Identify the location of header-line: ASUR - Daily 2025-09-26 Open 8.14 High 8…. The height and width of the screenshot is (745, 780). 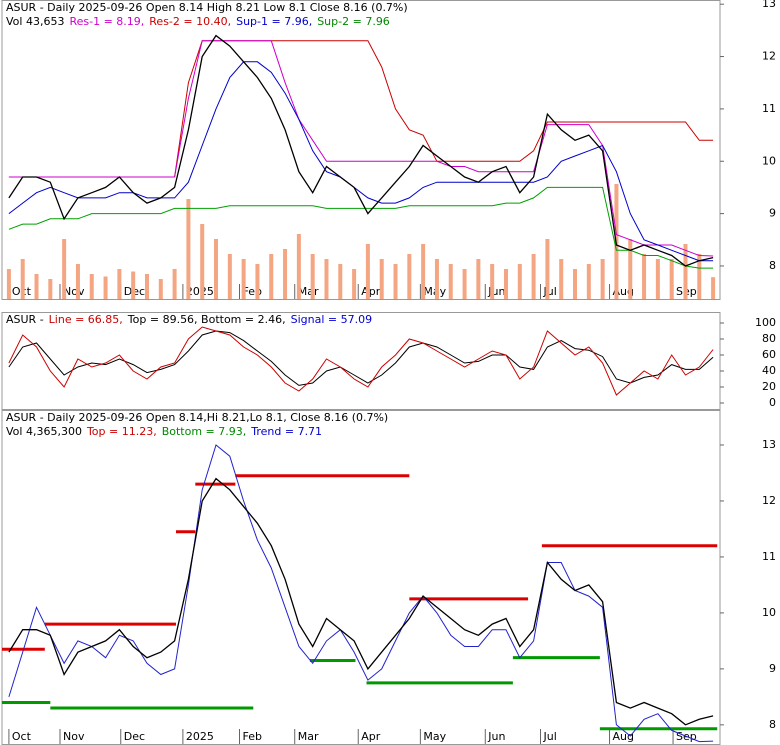
(207, 7).